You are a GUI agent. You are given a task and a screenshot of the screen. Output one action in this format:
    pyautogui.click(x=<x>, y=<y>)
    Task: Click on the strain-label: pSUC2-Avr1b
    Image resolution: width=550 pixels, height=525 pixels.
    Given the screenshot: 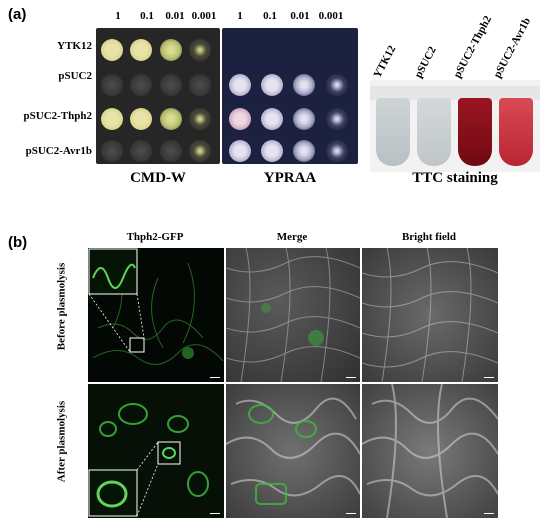 What is the action you would take?
    pyautogui.click(x=58, y=151)
    